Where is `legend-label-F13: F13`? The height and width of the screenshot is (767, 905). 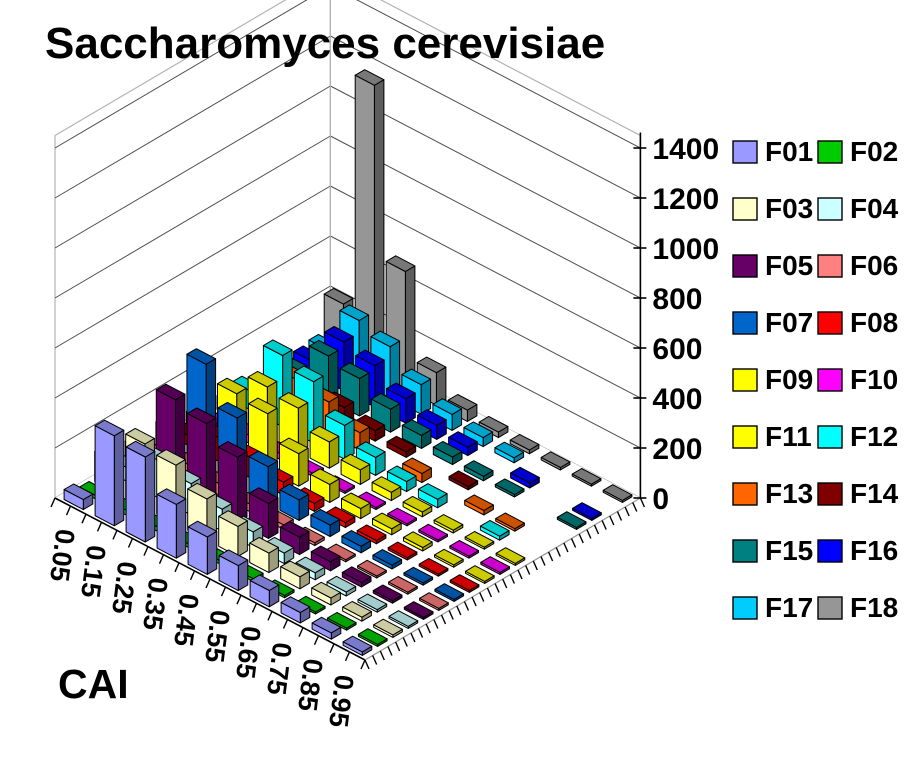
legend-label-F13: F13 is located at coordinates (789, 493).